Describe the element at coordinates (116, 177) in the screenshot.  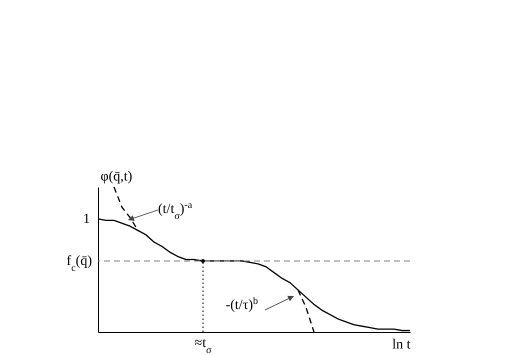
I see `y-axis-title: φ(q̄,t)` at that location.